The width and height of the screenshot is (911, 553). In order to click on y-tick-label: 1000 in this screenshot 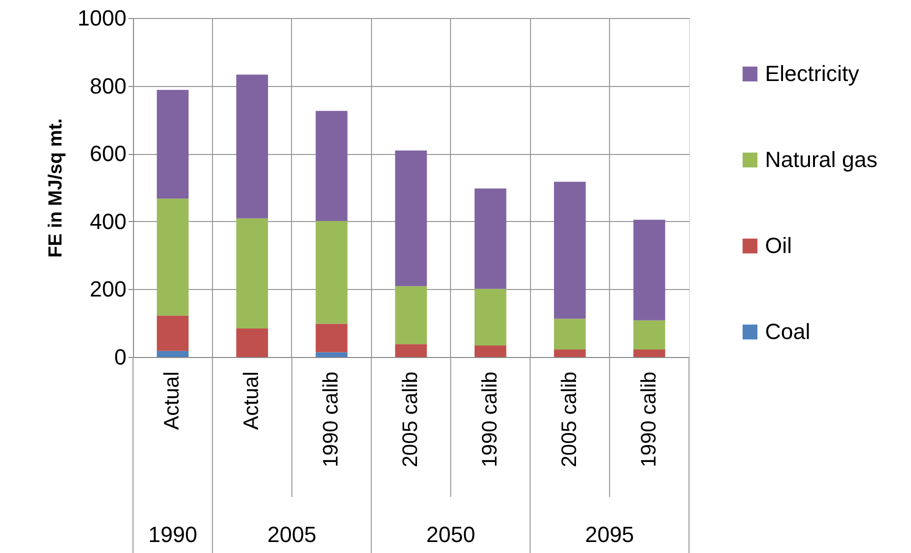, I will do `click(102, 18)`.